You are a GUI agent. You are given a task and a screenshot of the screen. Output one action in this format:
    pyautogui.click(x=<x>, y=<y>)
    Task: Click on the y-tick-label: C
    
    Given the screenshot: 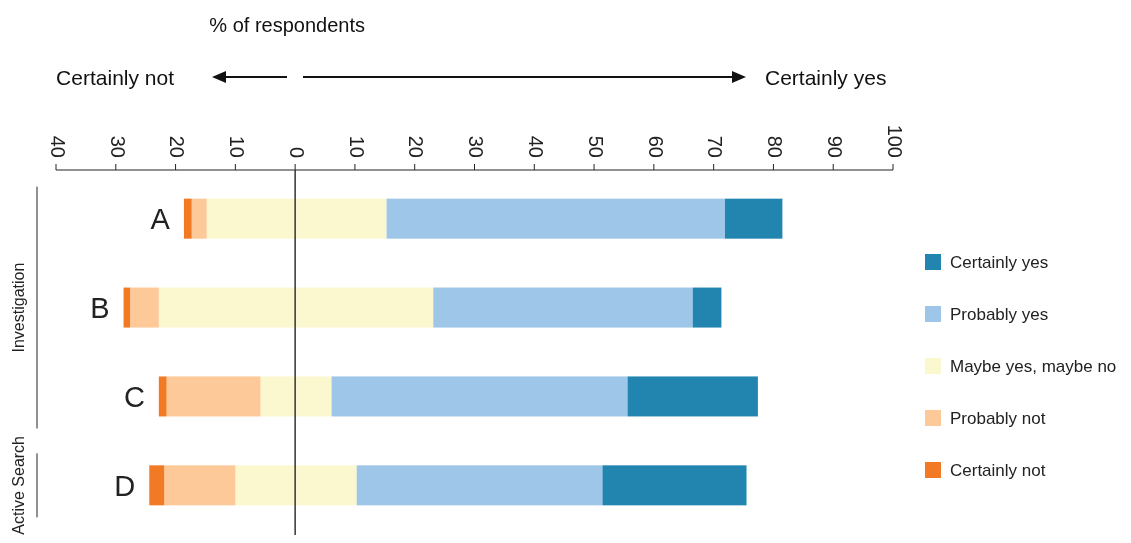 What is the action you would take?
    pyautogui.click(x=134, y=396)
    